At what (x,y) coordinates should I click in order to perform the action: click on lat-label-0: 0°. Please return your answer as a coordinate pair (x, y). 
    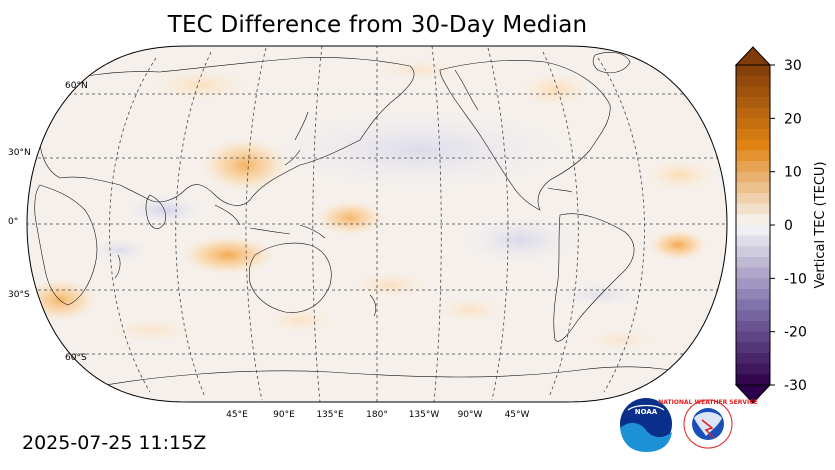
    Looking at the image, I should click on (13, 222).